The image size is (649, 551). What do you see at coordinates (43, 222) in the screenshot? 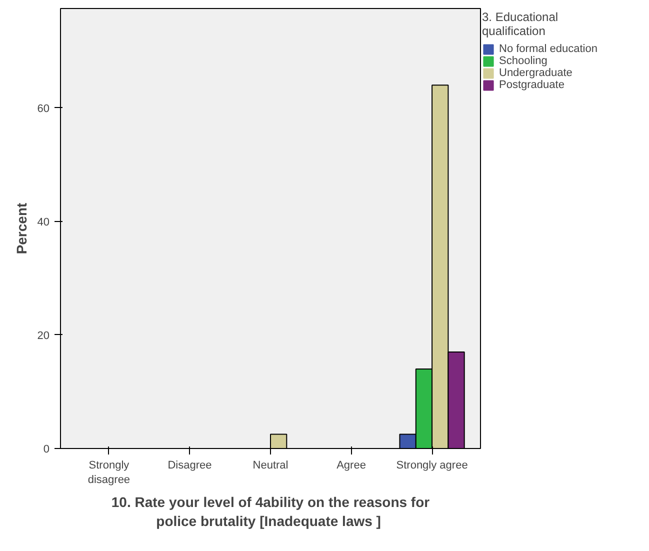
I see `y-tick-label: 40` at bounding box center [43, 222].